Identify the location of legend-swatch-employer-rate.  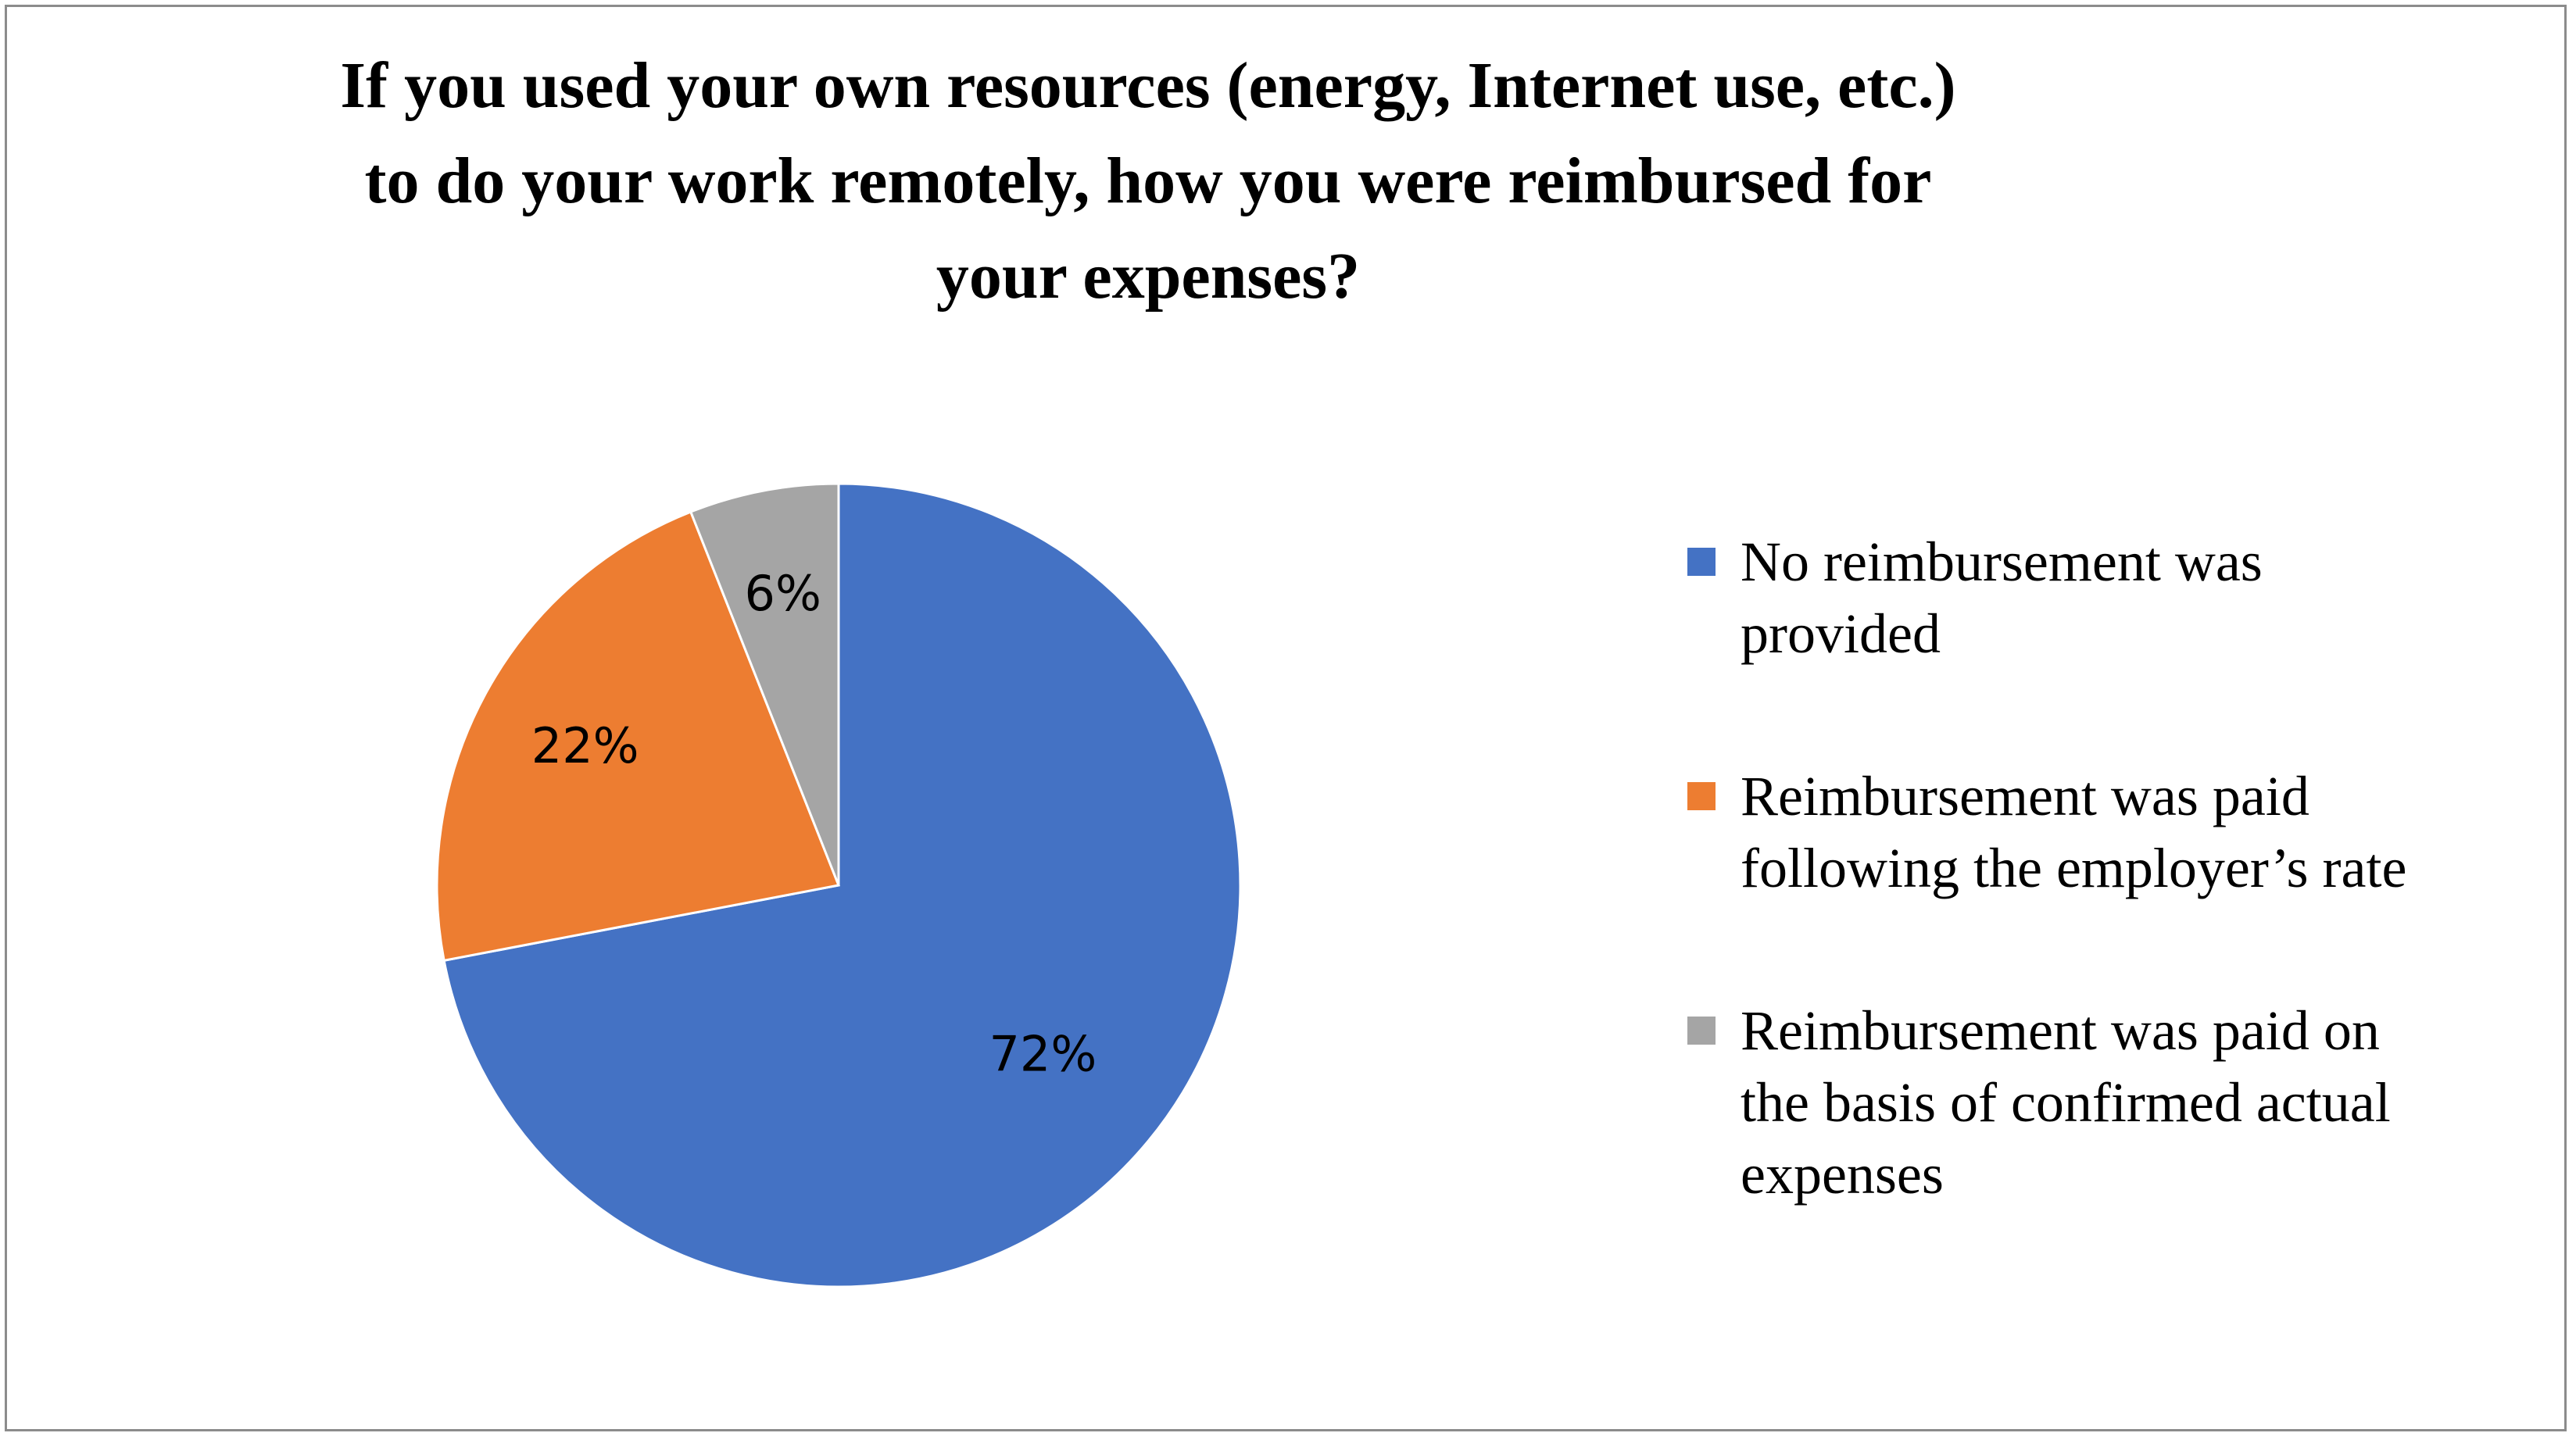
(1701, 796).